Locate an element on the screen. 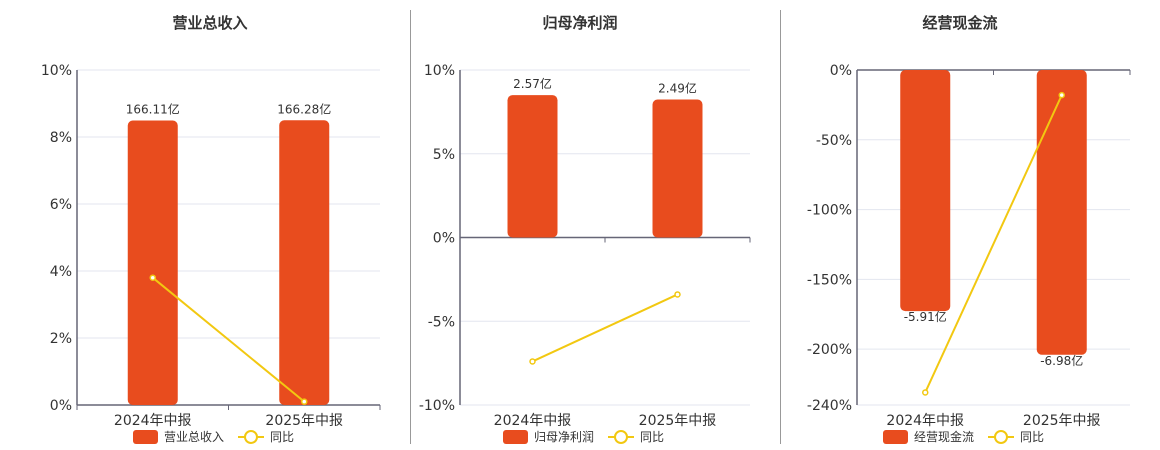  chart-title-revenue: 营业总收入 is located at coordinates (210, 23).